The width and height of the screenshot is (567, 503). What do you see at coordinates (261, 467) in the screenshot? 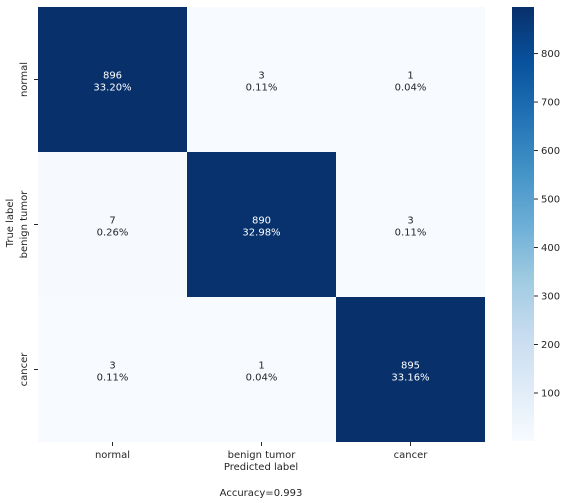
I see `x-axis-label: Predicted label` at bounding box center [261, 467].